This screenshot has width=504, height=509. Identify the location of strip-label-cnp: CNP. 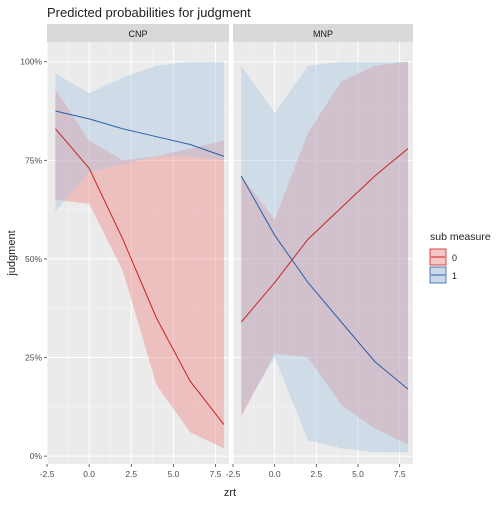
(137, 34).